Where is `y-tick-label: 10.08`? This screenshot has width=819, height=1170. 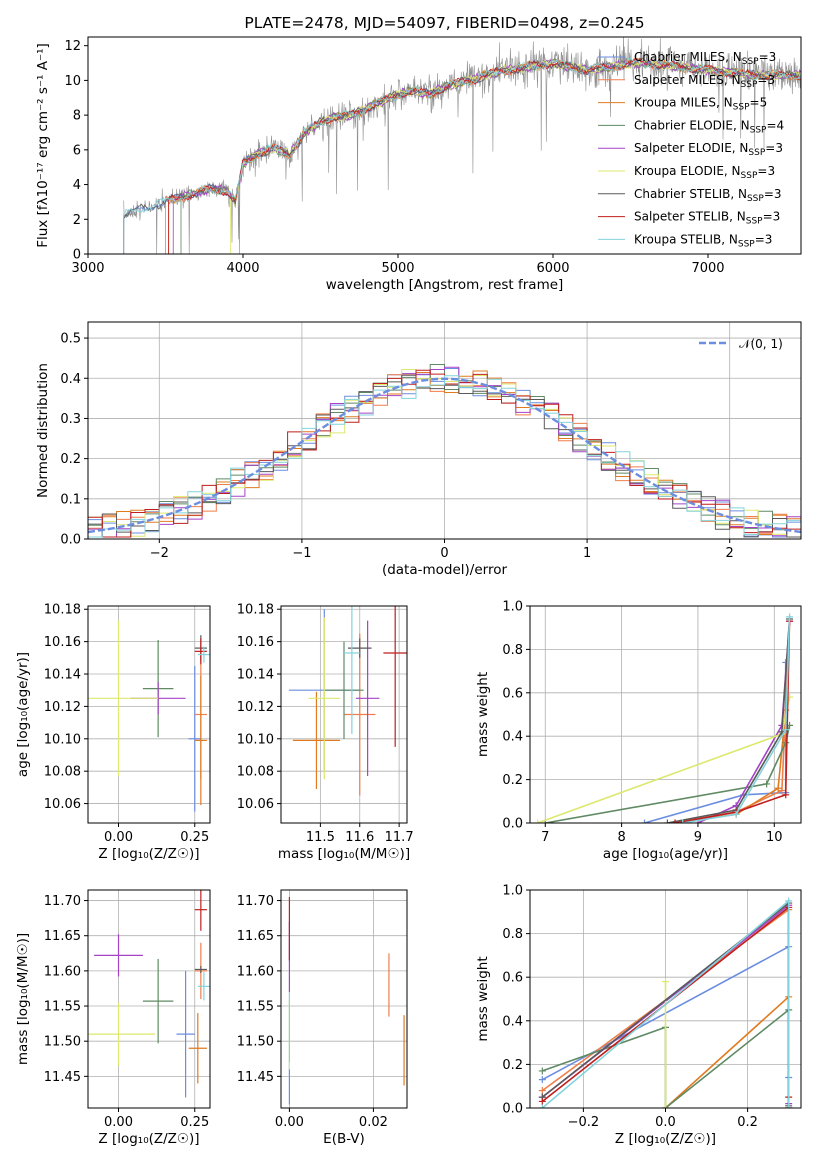 y-tick-label: 10.08 is located at coordinates (255, 772).